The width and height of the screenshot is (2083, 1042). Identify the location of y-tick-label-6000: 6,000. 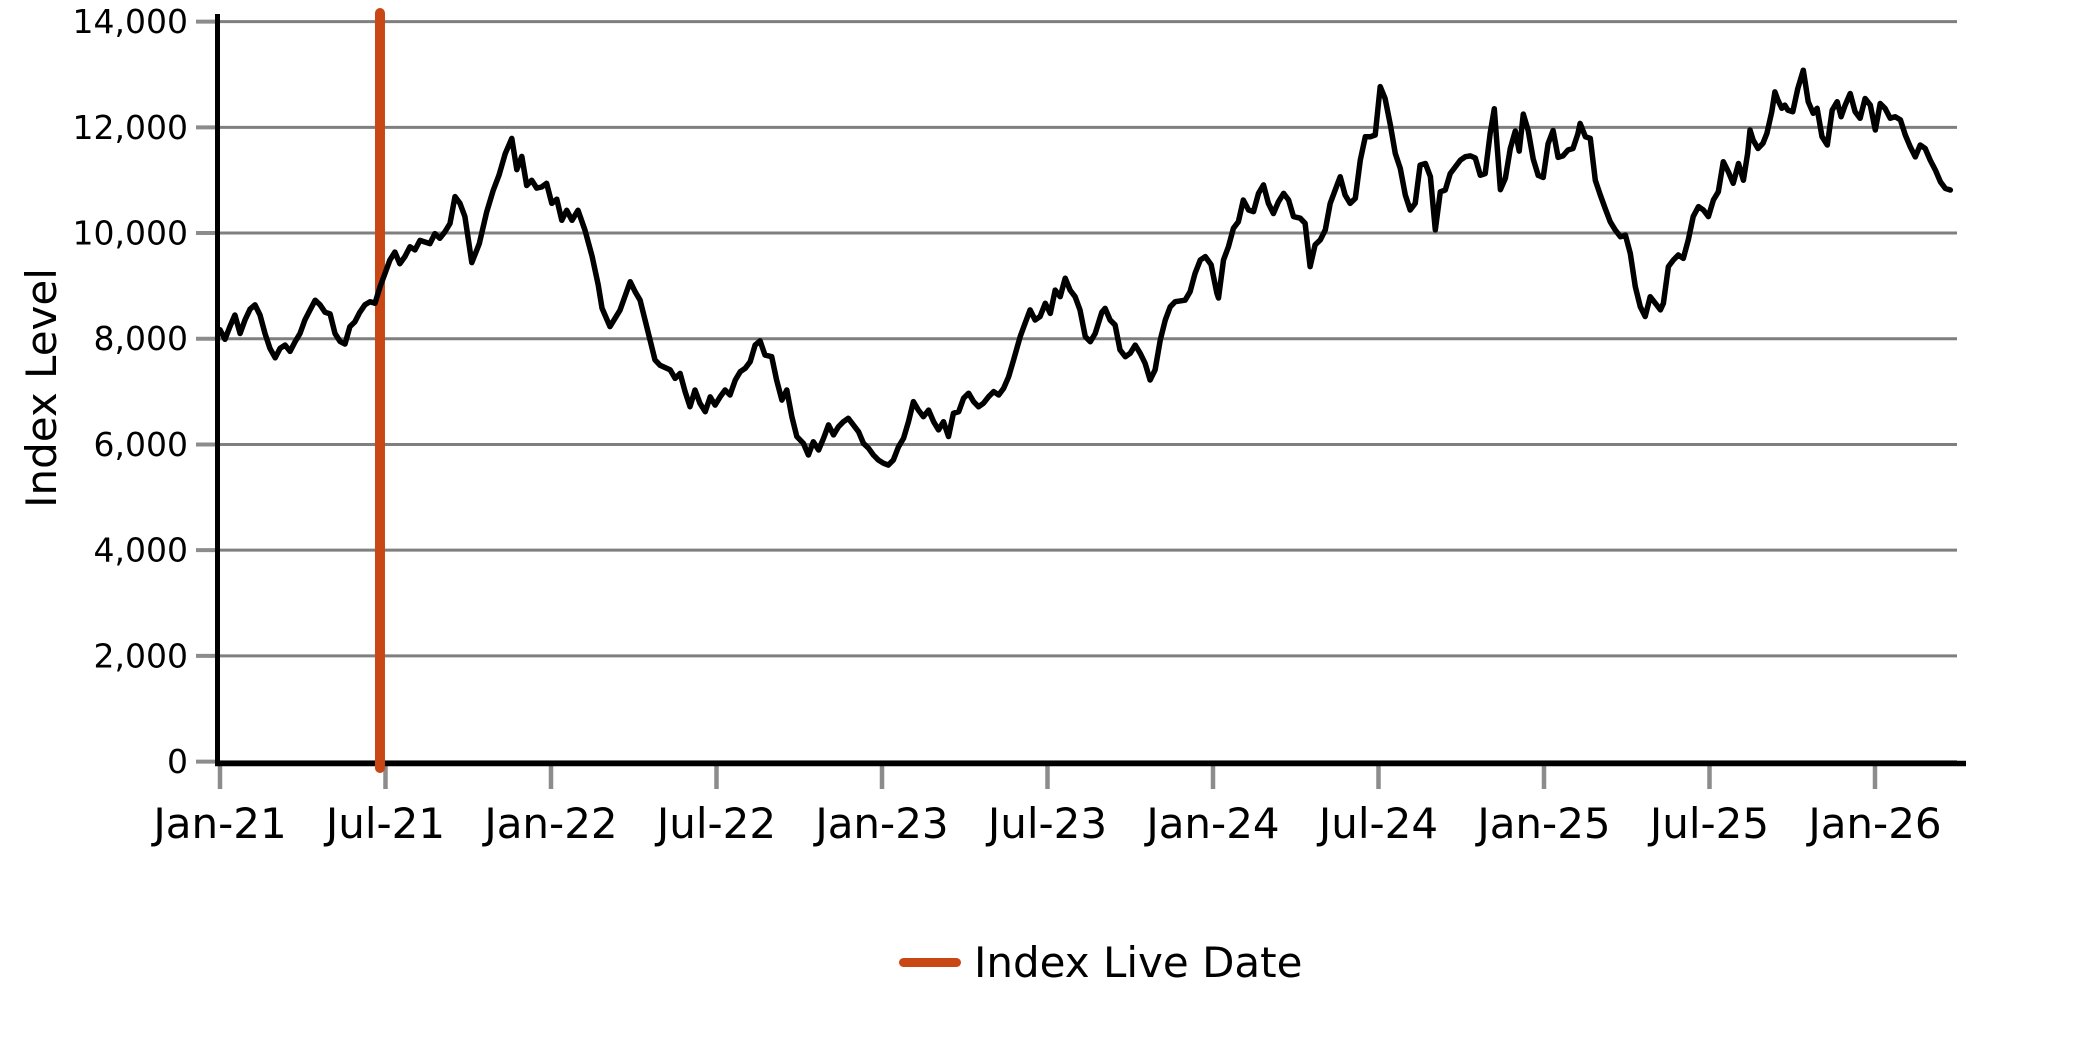
(141, 444).